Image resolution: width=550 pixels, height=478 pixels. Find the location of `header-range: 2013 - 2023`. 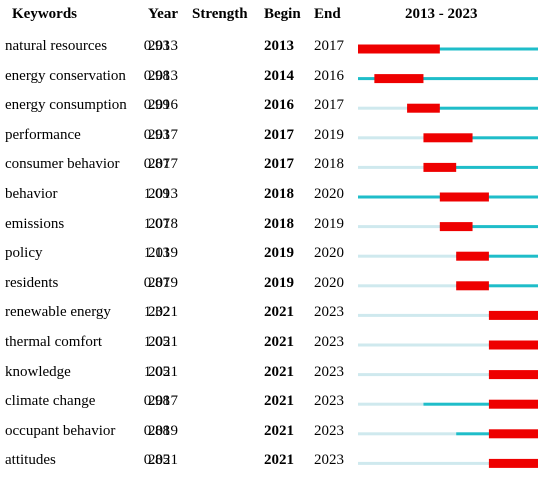

header-range: 2013 - 2023 is located at coordinates (441, 14).